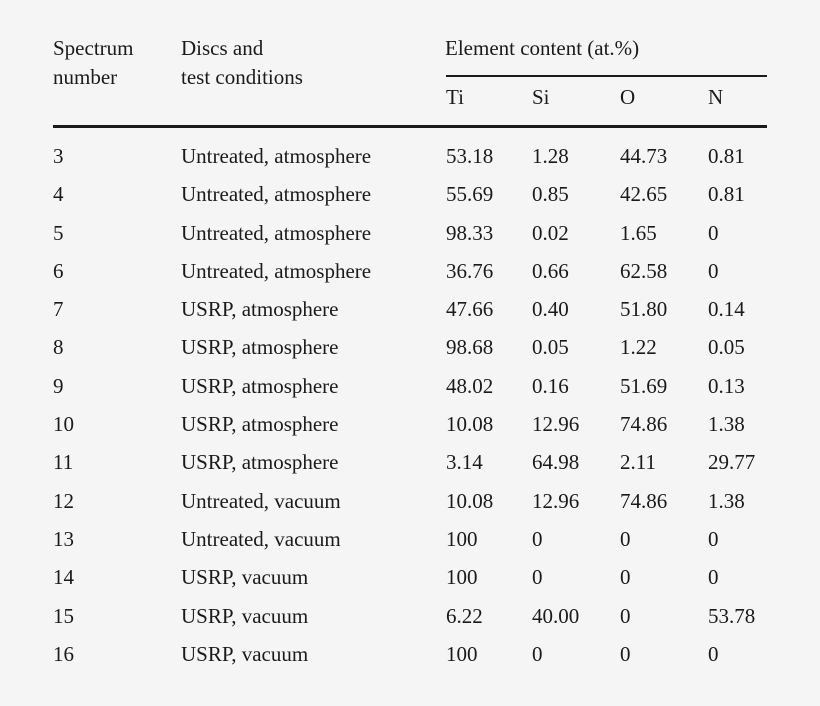  Describe the element at coordinates (470, 232) in the screenshot. I see `cell-ti: 98.33` at that location.